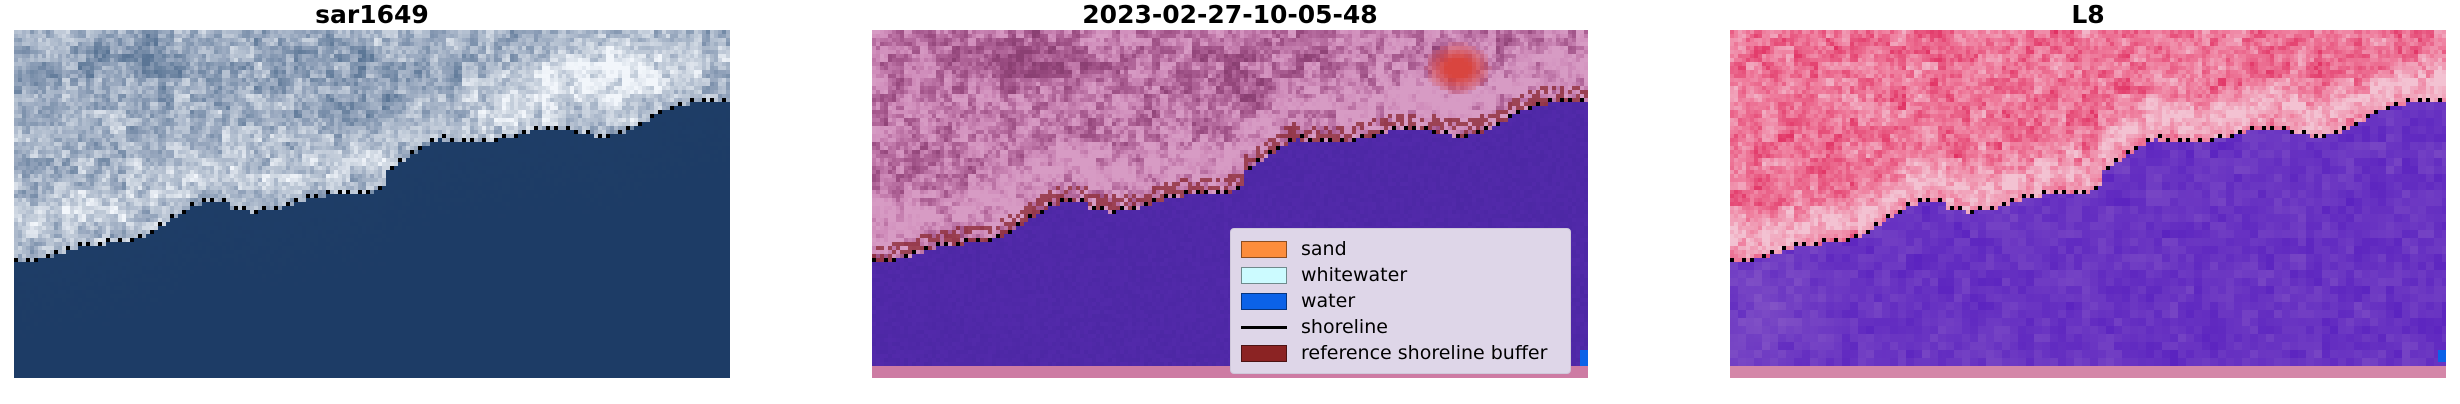  Describe the element at coordinates (1354, 274) in the screenshot. I see `legend-label-whitewater: whitewater` at that location.